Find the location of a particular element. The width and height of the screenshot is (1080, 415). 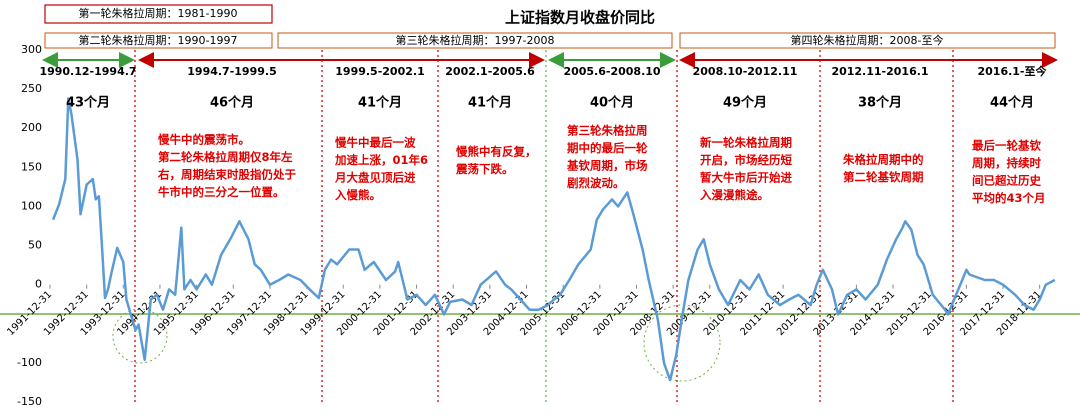

annotation: 入漫漫熊途。 is located at coordinates (734, 195).